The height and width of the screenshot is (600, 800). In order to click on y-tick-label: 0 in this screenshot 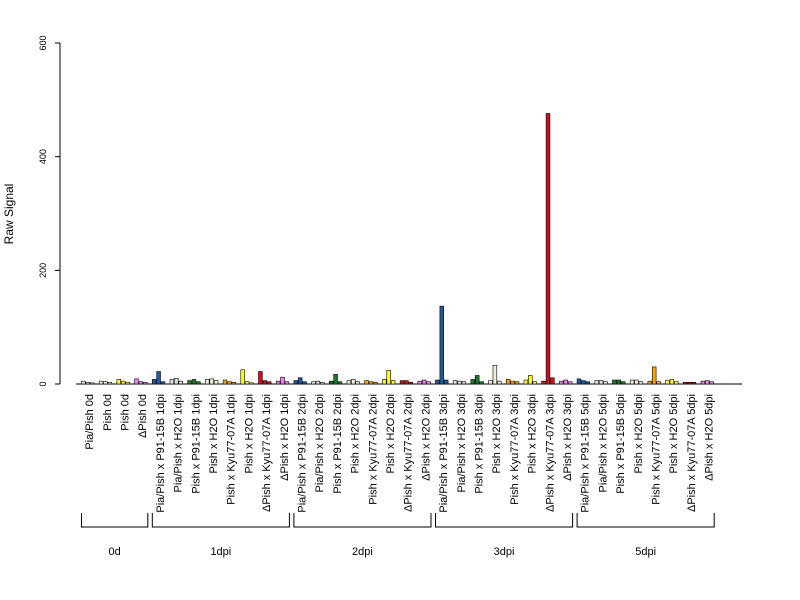, I will do `click(43, 383)`.